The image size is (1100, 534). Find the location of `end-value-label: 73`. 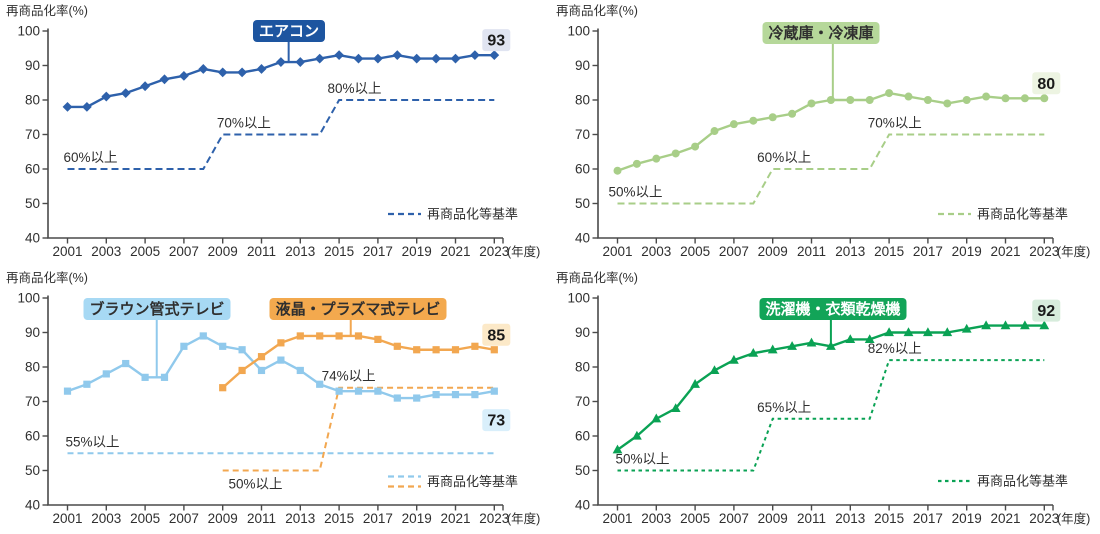

end-value-label: 73 is located at coordinates (496, 421).